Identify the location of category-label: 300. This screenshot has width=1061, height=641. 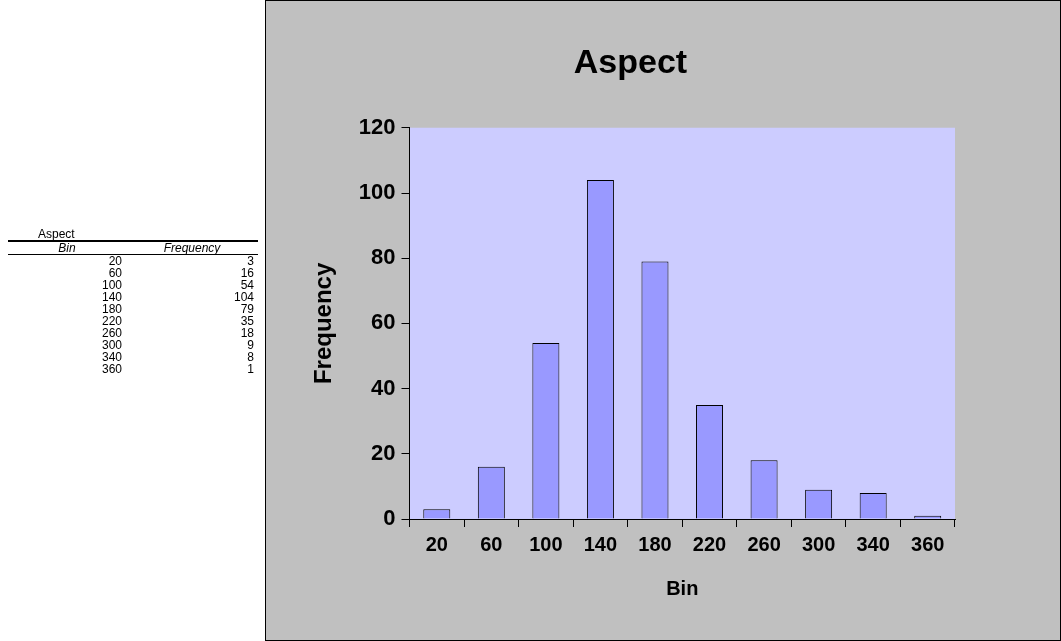
(111, 345).